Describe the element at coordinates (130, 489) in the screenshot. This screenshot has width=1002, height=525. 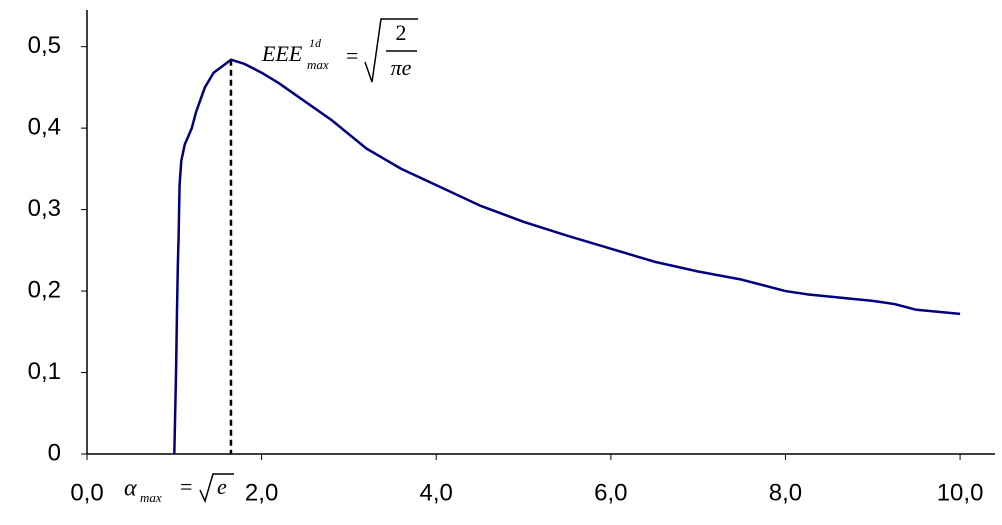
I see `annotation: α` at that location.